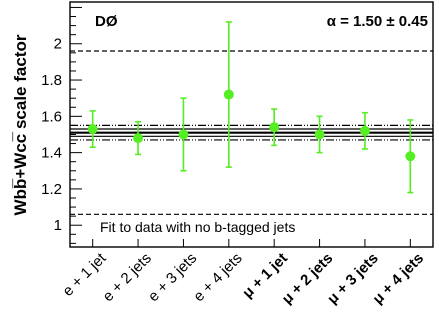 Image resolution: width=439 pixels, height=324 pixels. I want to click on y-tick-label: 1.4, so click(51, 153).